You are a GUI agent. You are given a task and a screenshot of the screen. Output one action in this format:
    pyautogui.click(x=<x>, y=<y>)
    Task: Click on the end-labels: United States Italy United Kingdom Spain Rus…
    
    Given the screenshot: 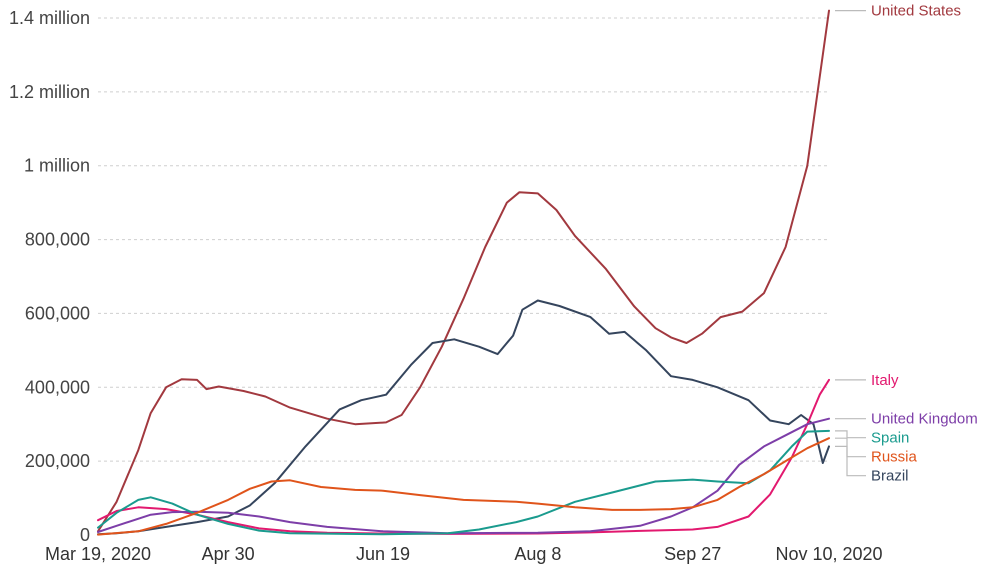 What is the action you would take?
    pyautogui.click(x=906, y=244)
    